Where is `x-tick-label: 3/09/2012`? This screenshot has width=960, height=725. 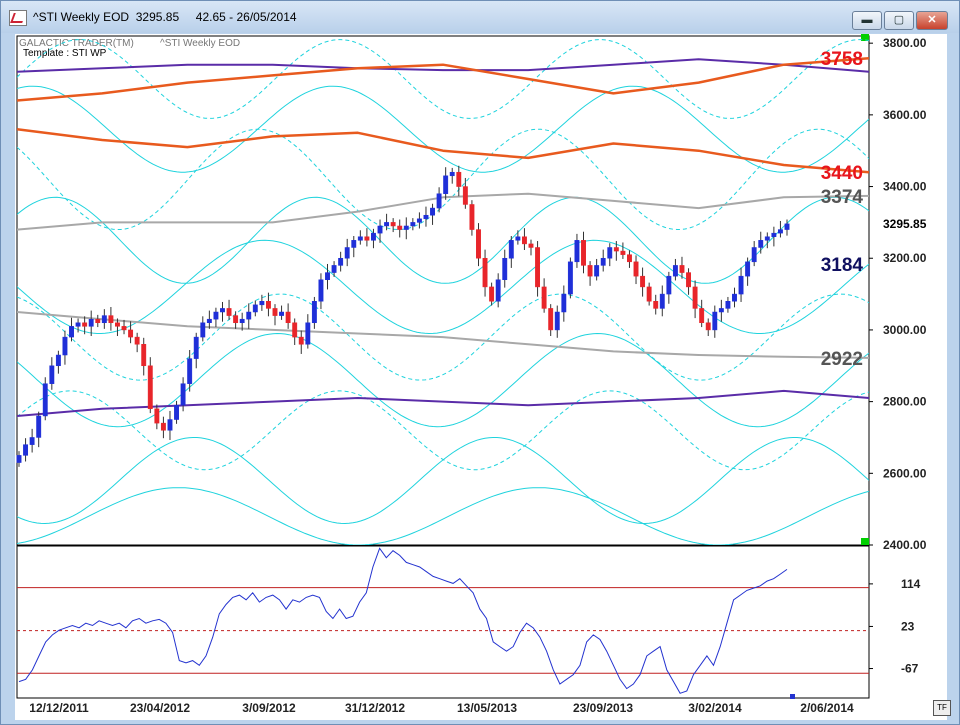
x-tick-label: 3/09/2012 is located at coordinates (269, 708).